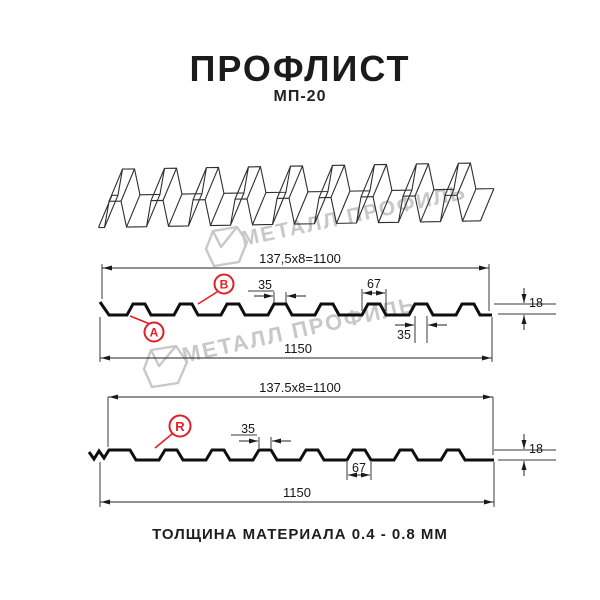 Image resolution: width=600 pixels, height=600 pixels. What do you see at coordinates (300, 258) in the screenshot?
I see `dim-label-width-formula: 137,5x8=1100` at bounding box center [300, 258].